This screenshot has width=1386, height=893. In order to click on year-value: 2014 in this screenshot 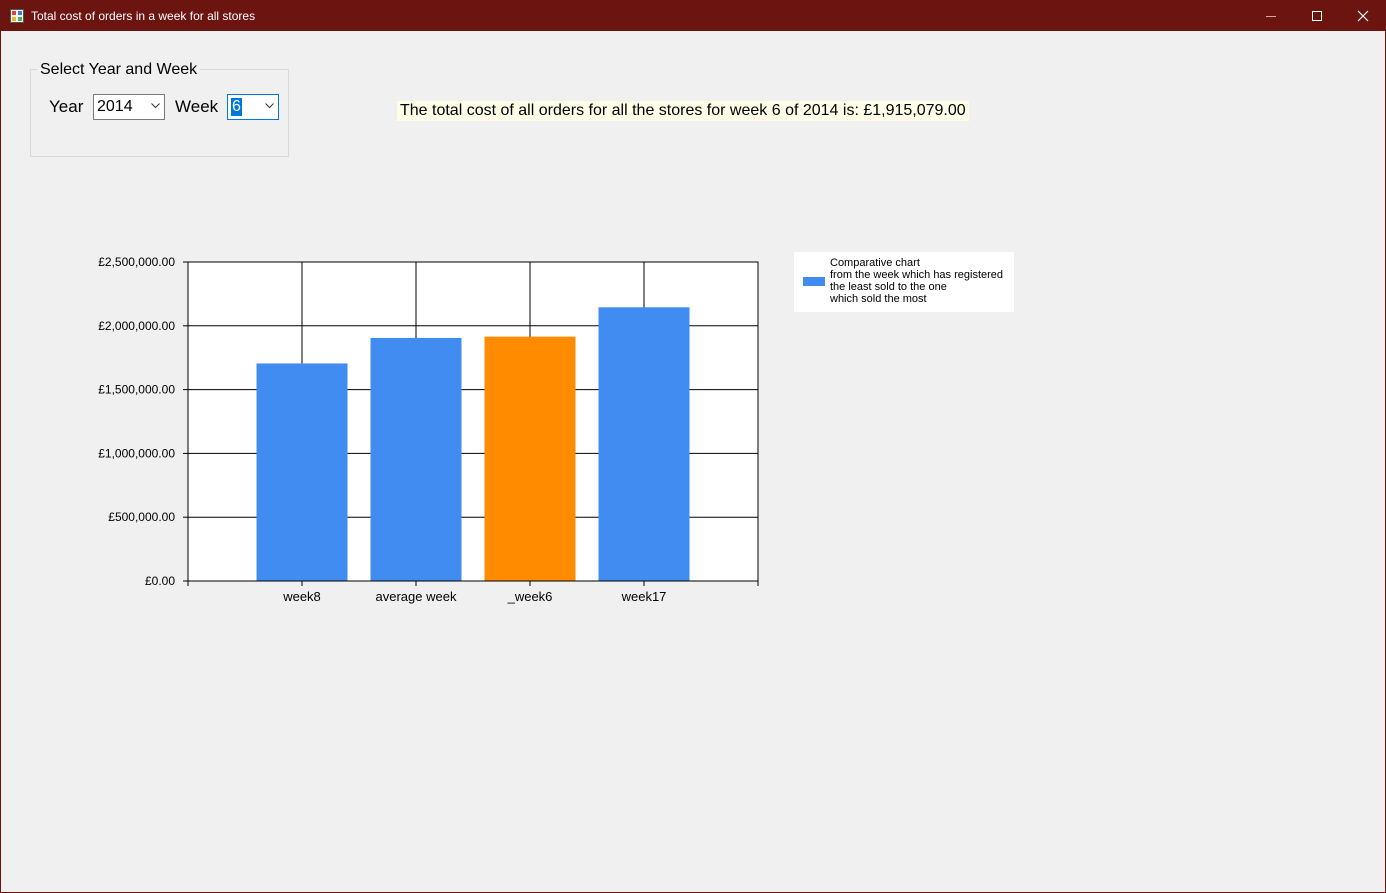, I will do `click(115, 106)`.